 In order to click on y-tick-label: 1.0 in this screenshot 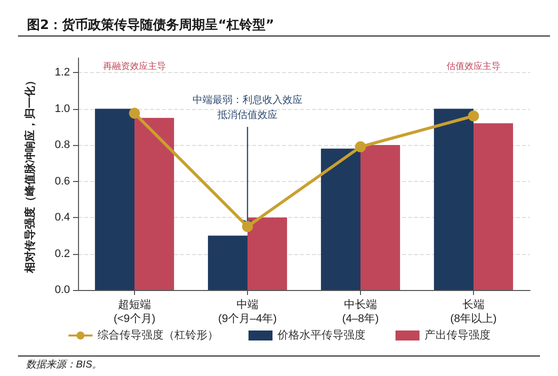, I will do `click(62, 108)`.